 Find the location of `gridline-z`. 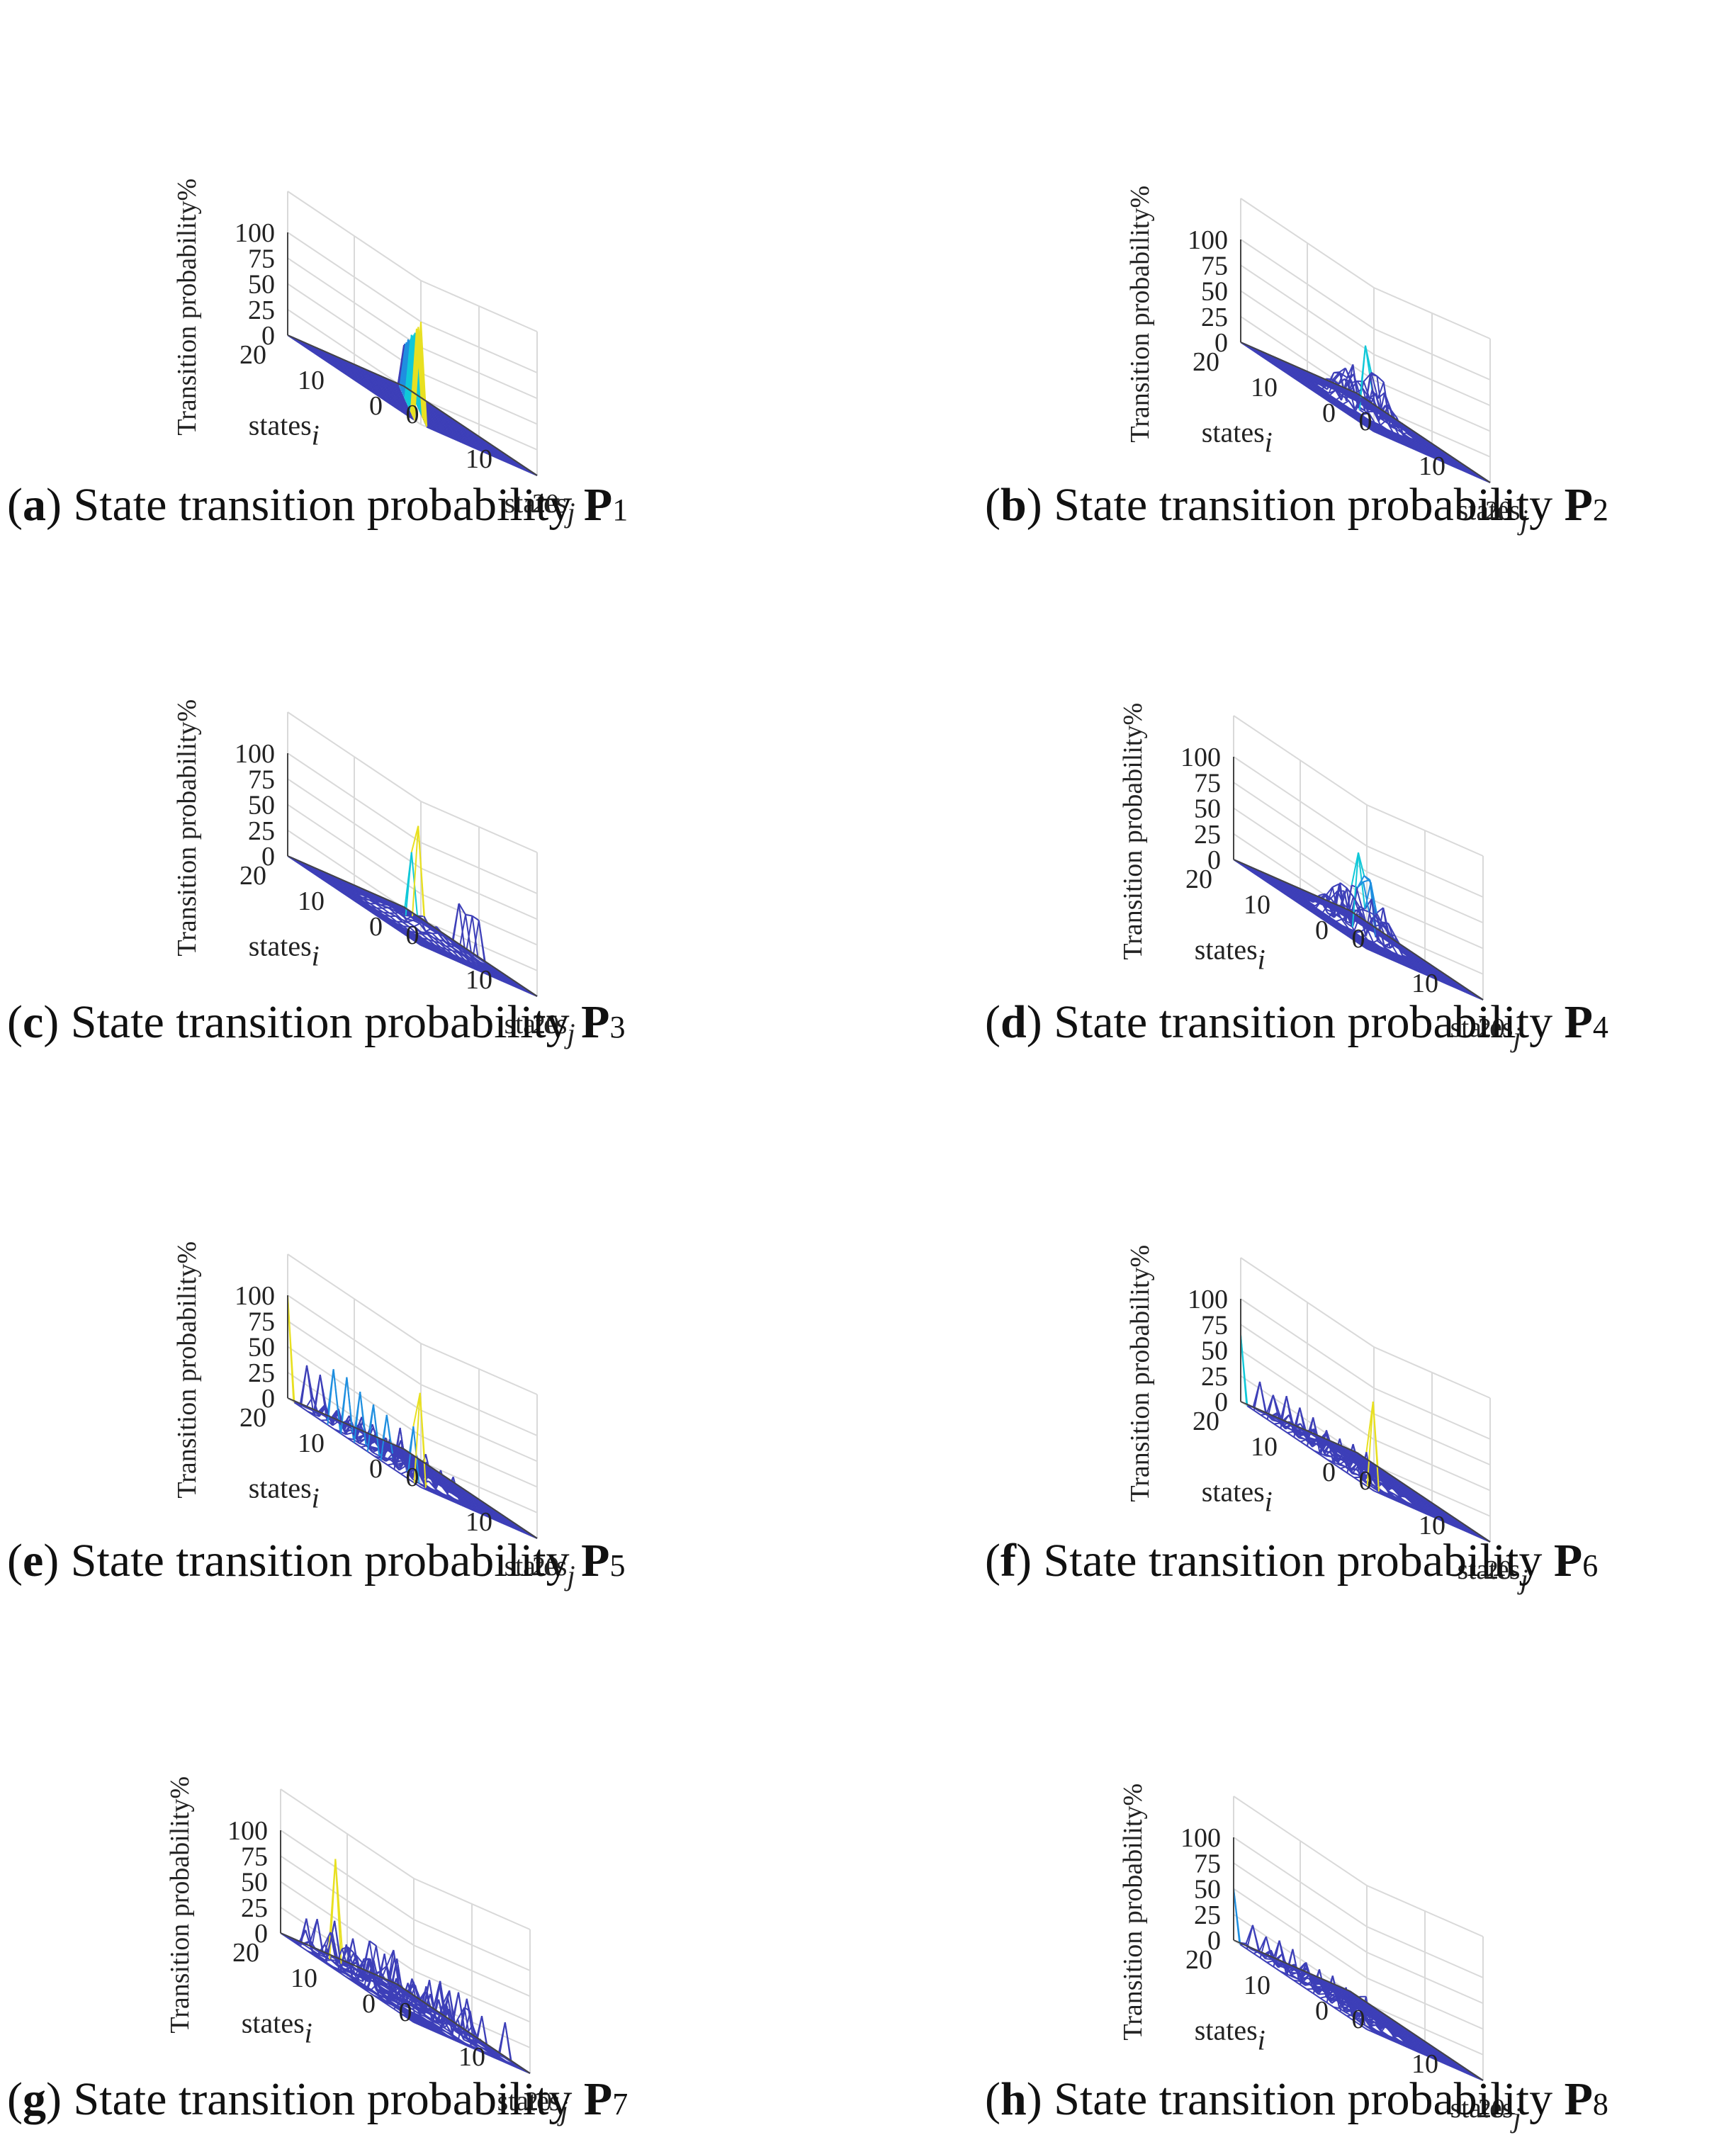

gridline-z is located at coordinates (1365, 1394).